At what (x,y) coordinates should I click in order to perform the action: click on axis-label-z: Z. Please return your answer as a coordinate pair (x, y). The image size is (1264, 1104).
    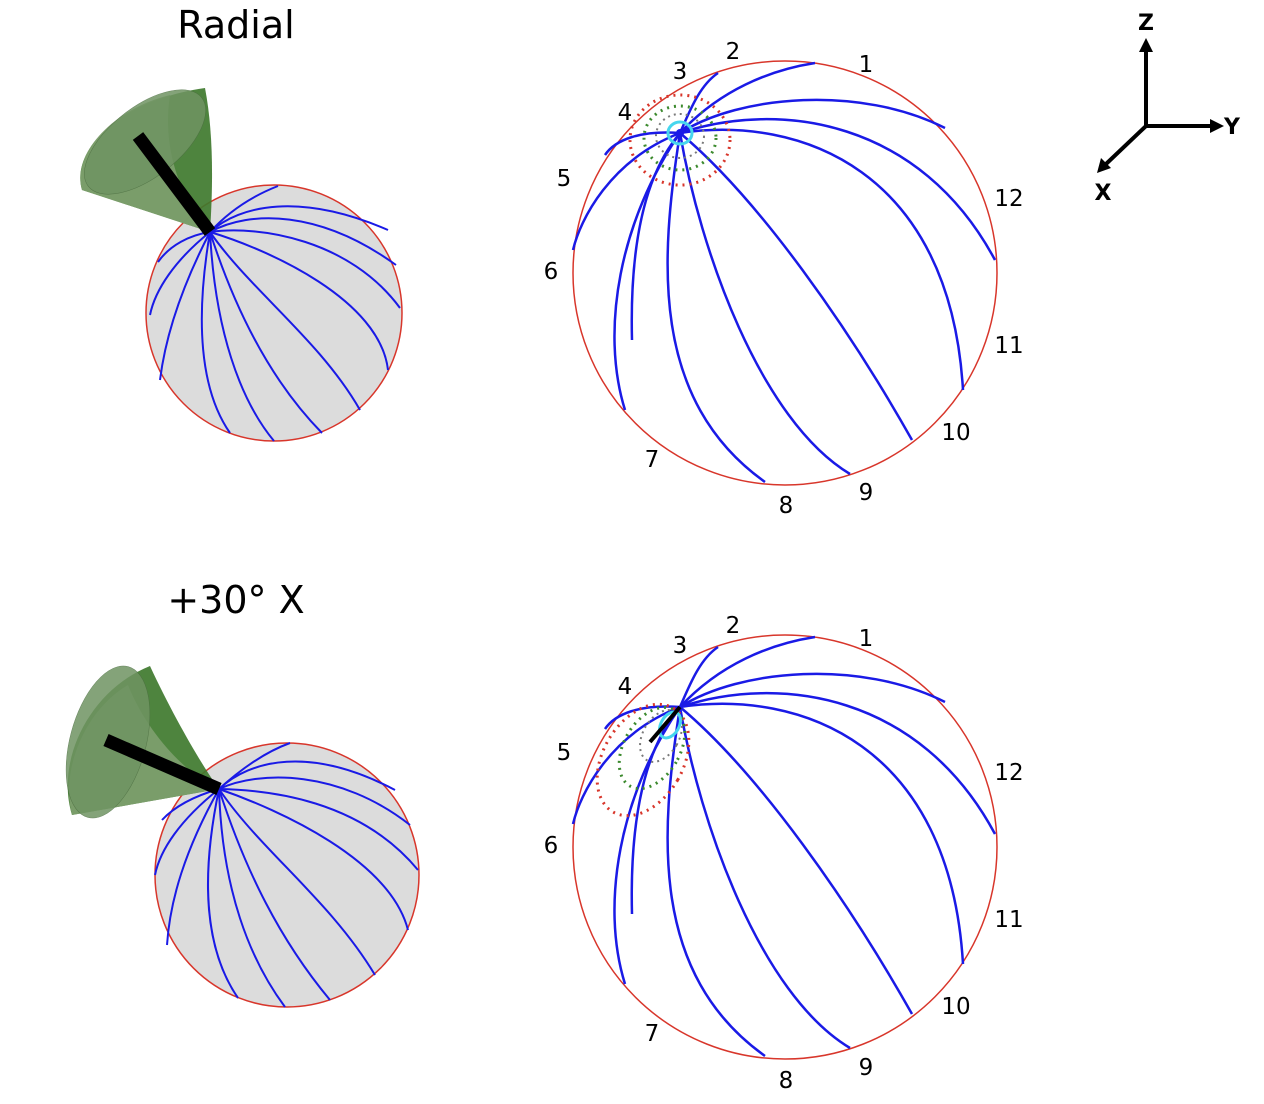
    Looking at the image, I should click on (1146, 23).